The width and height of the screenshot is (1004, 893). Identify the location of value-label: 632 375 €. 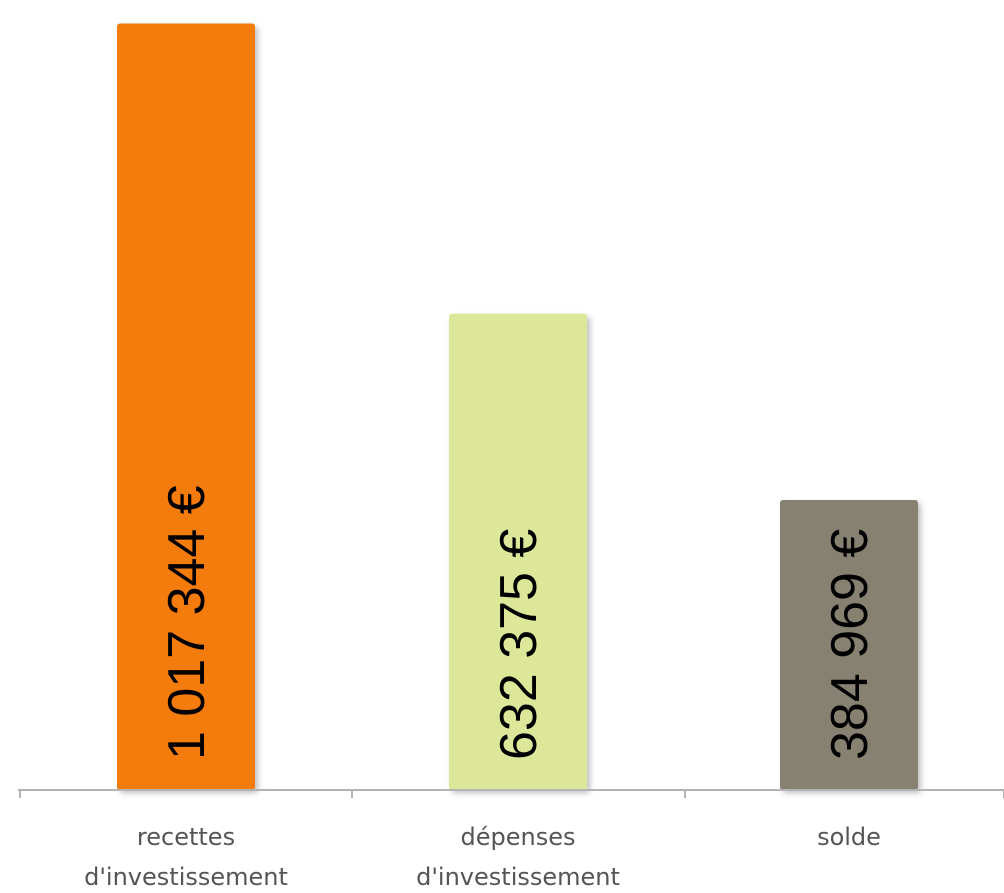
(519, 644).